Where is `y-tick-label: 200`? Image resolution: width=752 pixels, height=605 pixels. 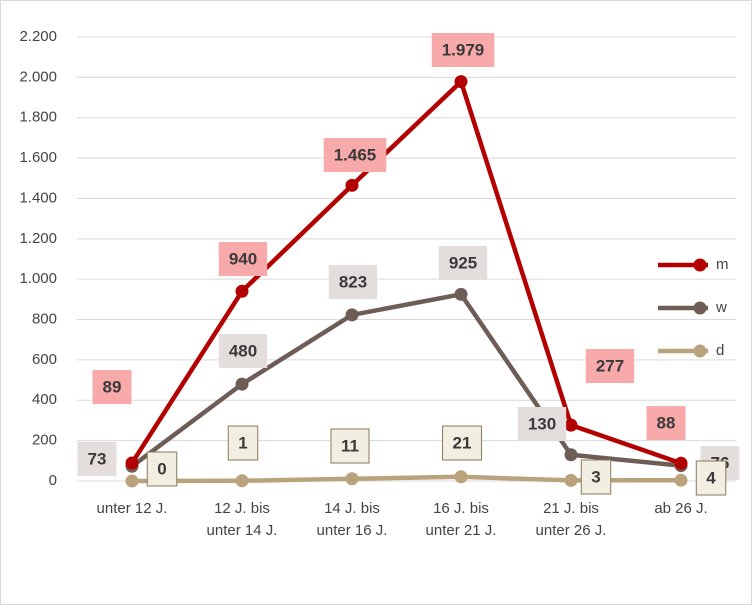 y-tick-label: 200 is located at coordinates (44, 440).